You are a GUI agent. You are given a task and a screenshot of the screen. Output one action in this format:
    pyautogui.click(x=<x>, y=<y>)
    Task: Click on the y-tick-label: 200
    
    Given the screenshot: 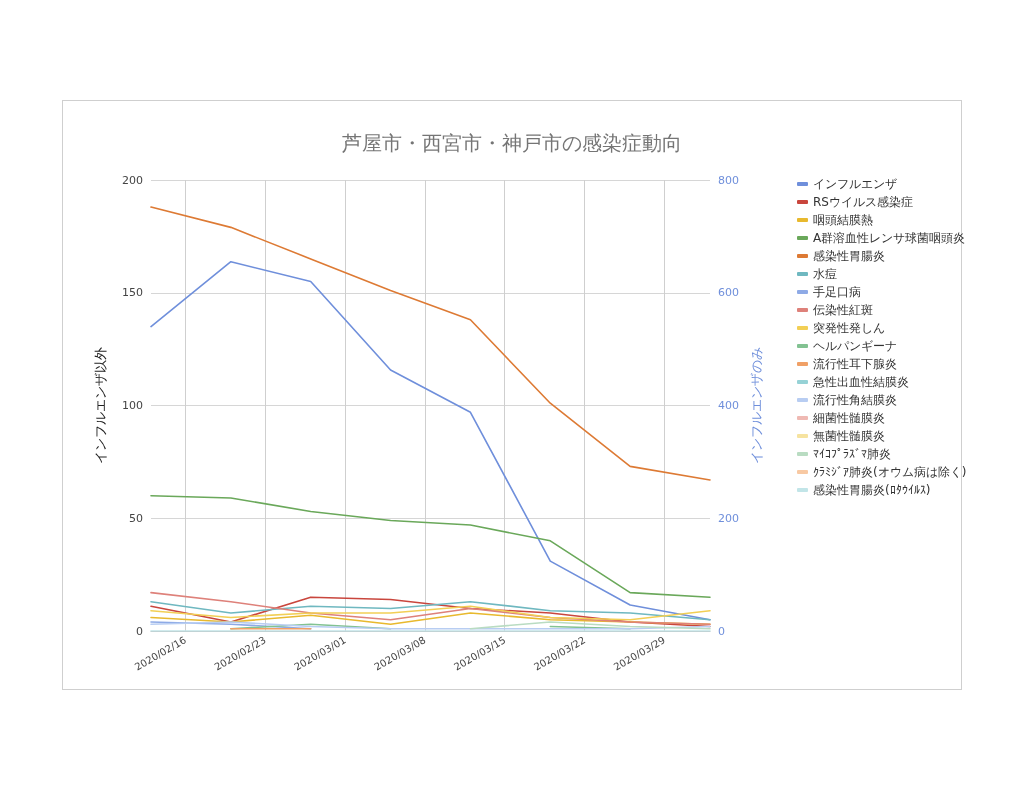 What is the action you would take?
    pyautogui.click(x=132, y=180)
    